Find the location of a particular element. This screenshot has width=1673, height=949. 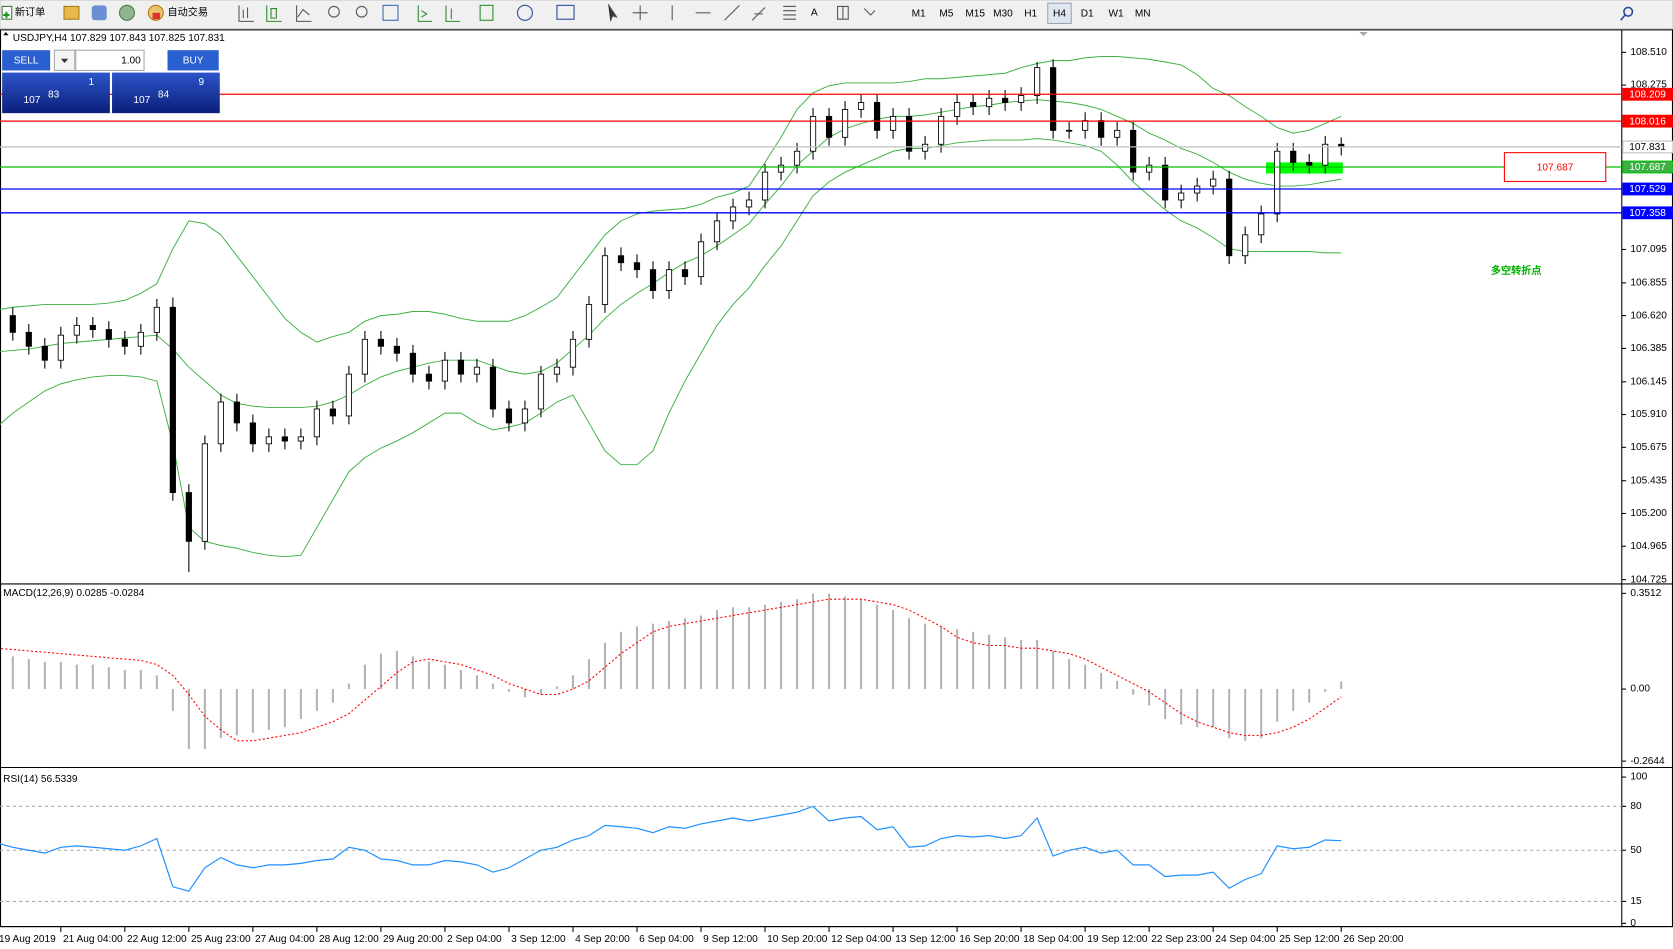

auto-trading-label: 自动交易 is located at coordinates (188, 11).